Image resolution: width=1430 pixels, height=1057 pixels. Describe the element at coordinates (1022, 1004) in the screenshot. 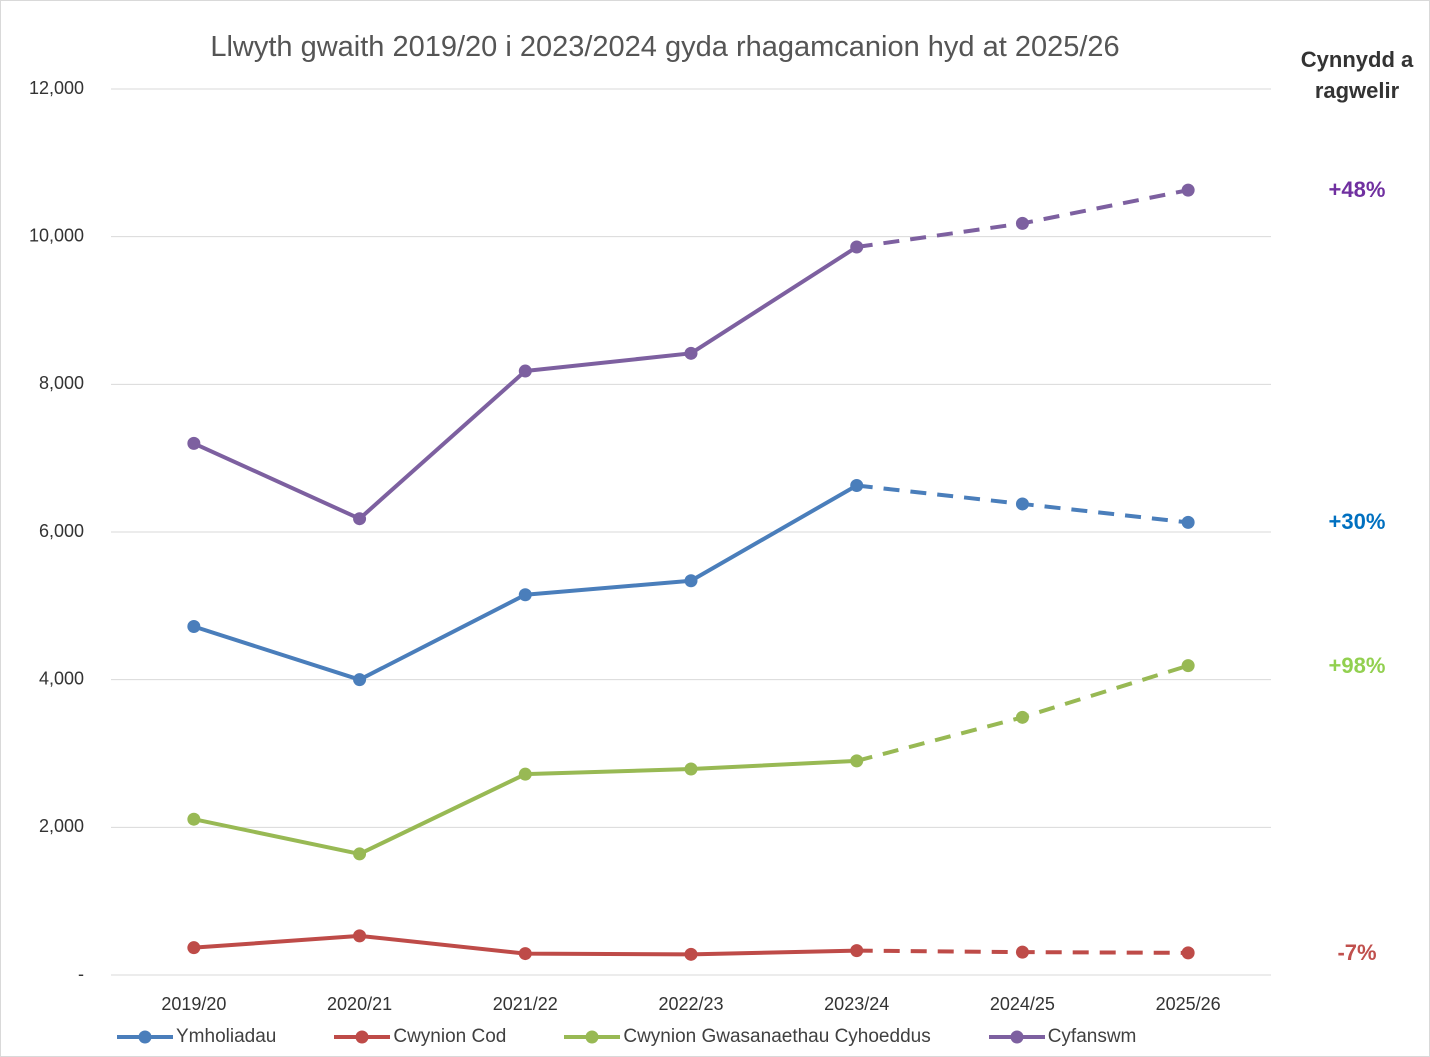

I see `x-tick-label: 2024/25` at that location.